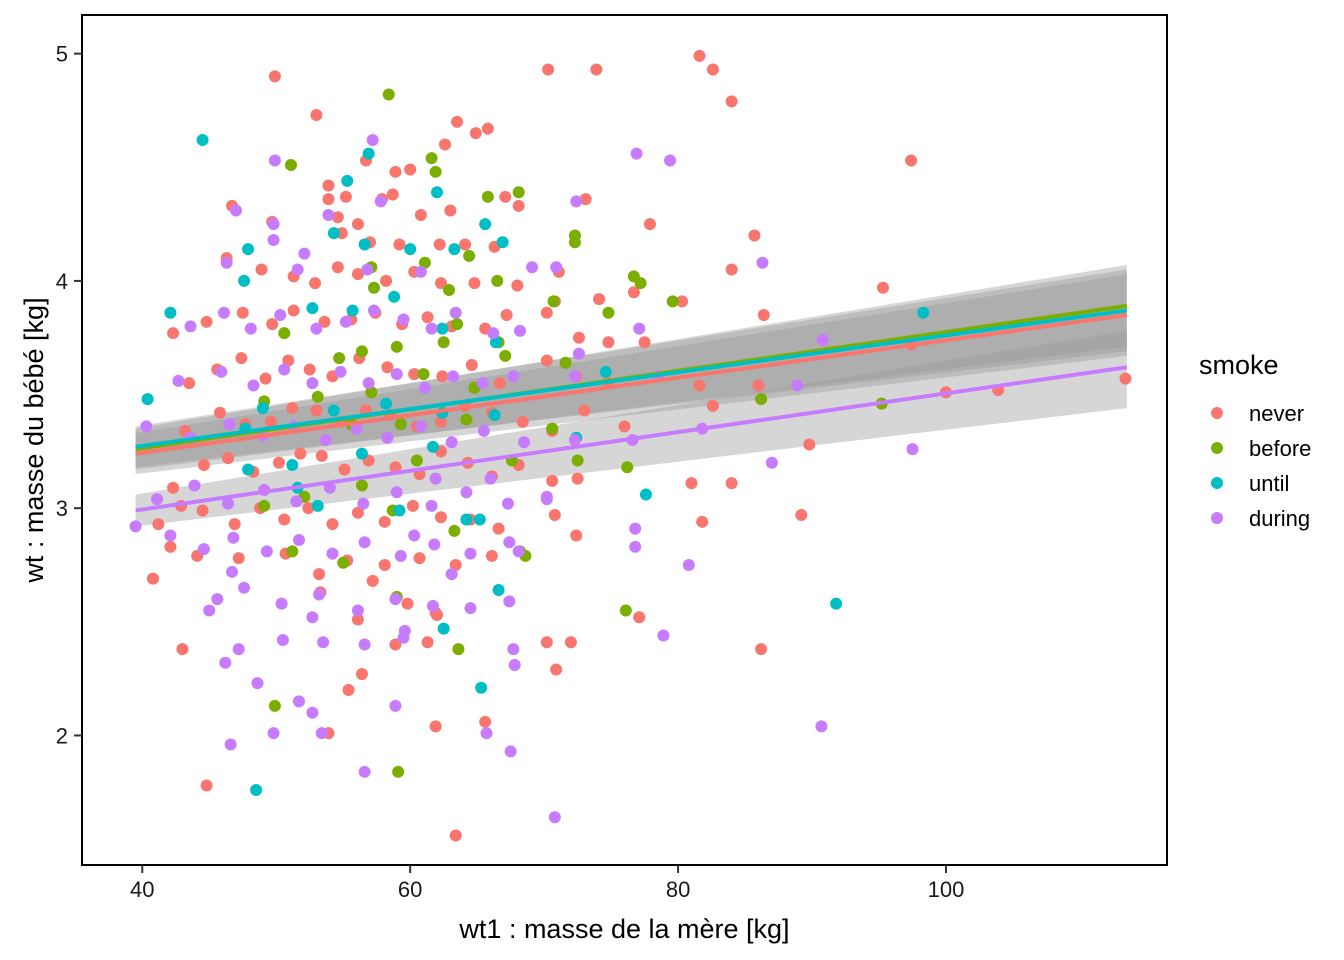 This screenshot has height=960, width=1344. I want to click on x-tick-label: 80, so click(678, 889).